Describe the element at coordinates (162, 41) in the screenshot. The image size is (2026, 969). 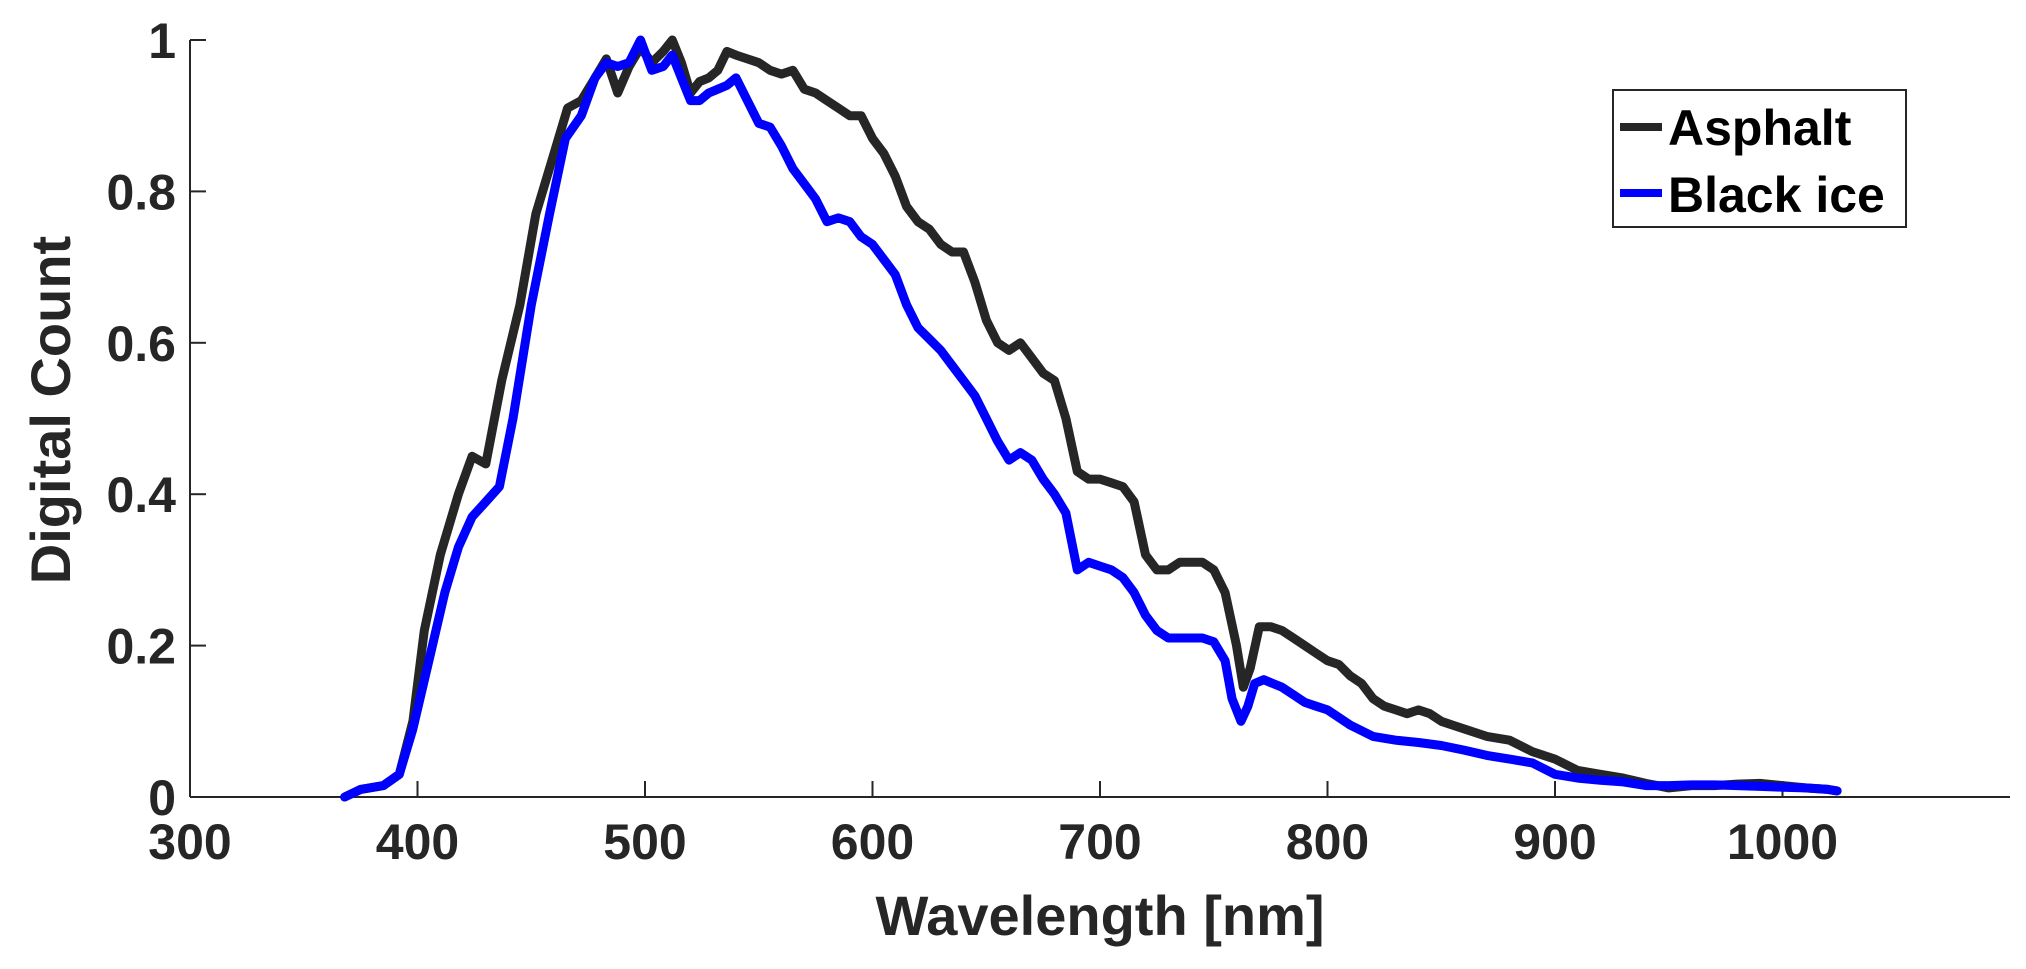
I see `y-tick-label: 1` at that location.